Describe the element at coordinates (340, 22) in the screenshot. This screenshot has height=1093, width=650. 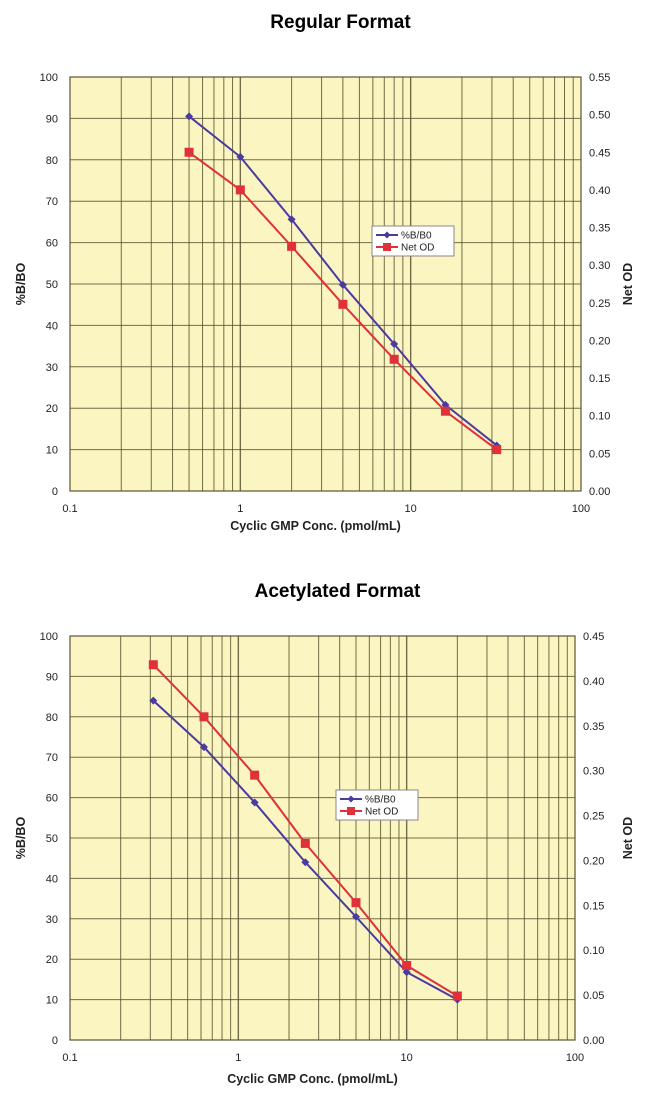
I see `chart-title: Regular Format` at that location.